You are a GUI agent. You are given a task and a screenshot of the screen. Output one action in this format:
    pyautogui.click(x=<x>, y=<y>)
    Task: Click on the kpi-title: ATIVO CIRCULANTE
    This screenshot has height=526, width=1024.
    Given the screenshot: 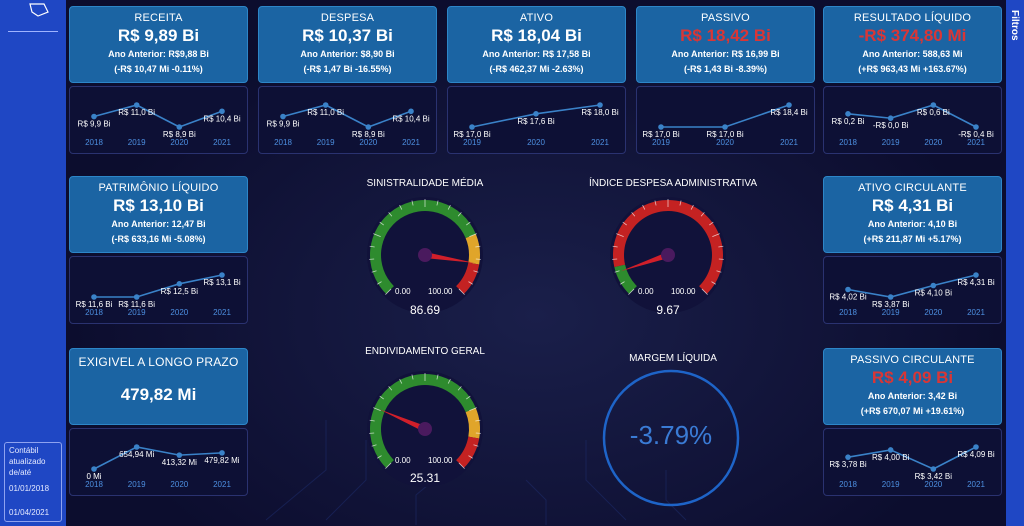 What is the action you would take?
    pyautogui.click(x=912, y=188)
    